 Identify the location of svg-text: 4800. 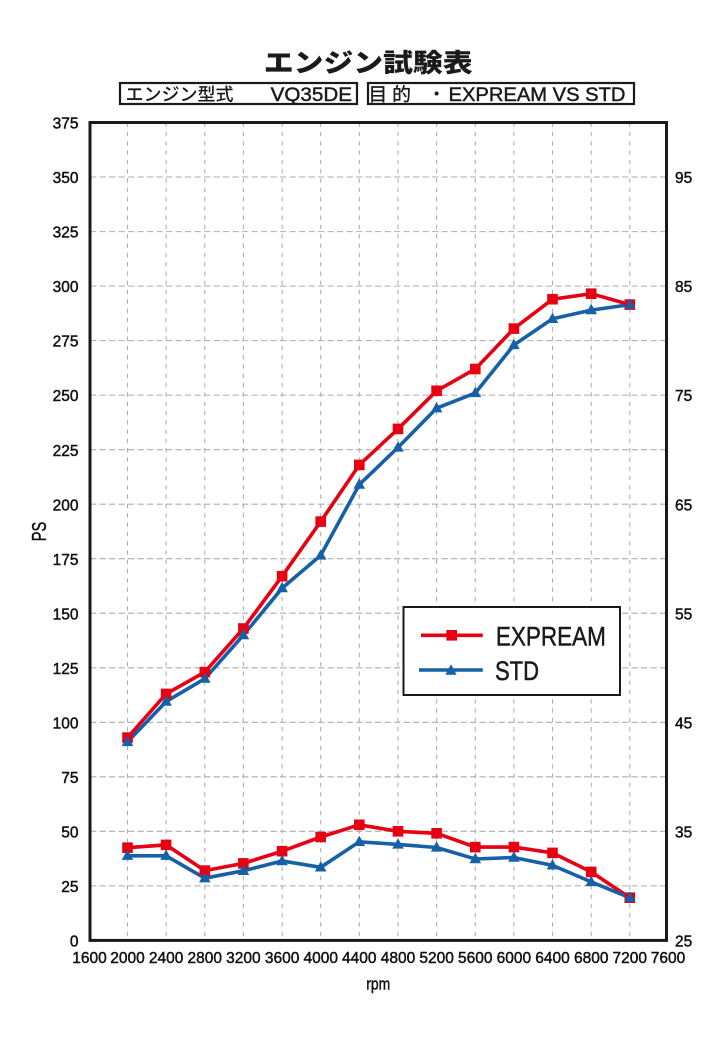
(398, 958).